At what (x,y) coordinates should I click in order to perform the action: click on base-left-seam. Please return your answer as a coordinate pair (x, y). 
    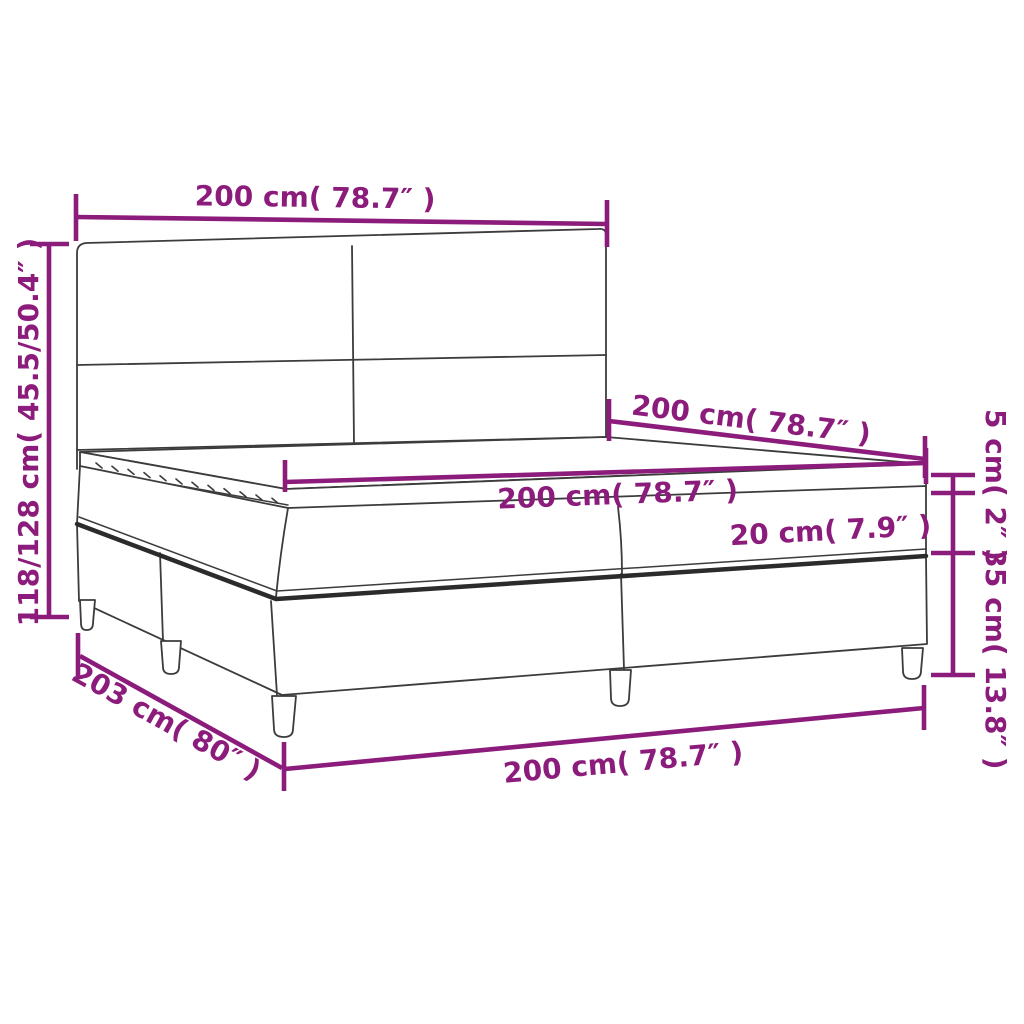
    Looking at the image, I should click on (161, 597).